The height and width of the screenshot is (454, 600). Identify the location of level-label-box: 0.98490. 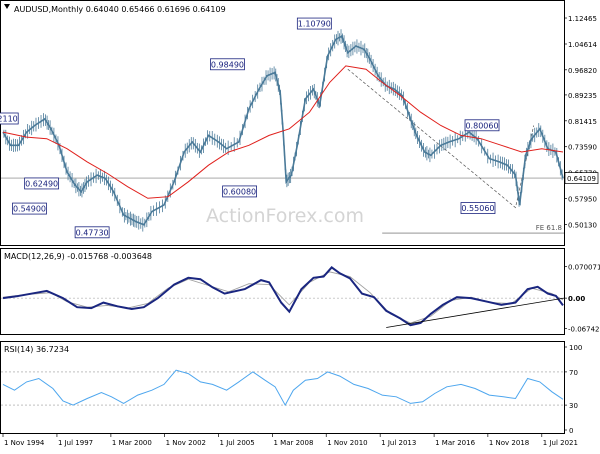
(227, 64).